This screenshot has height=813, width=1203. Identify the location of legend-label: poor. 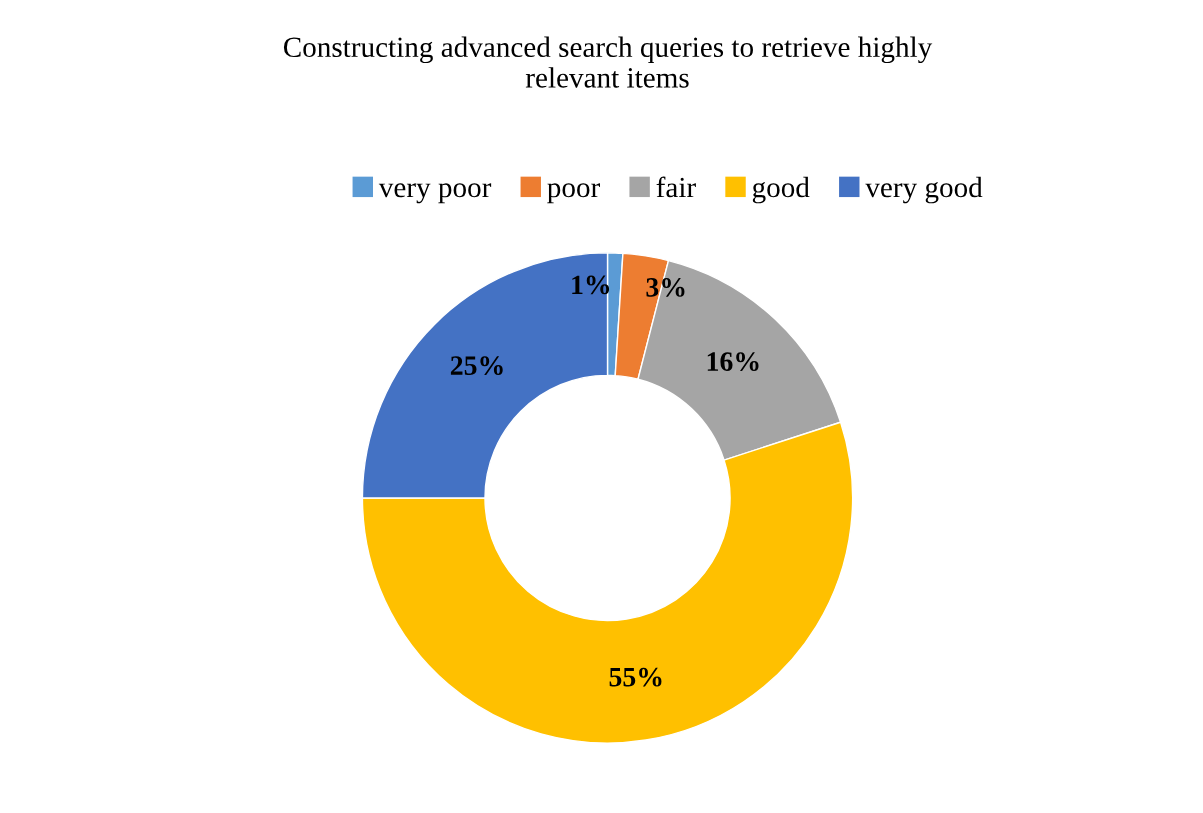
(574, 193).